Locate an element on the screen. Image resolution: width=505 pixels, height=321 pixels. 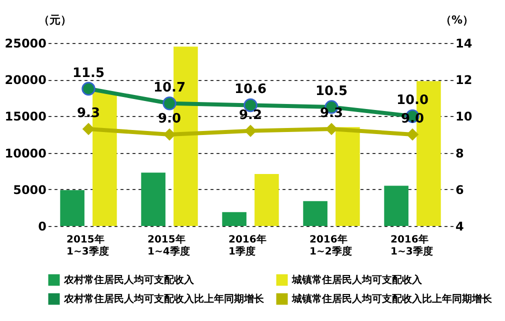
y-tick-label: 0 is located at coordinates (42, 227).